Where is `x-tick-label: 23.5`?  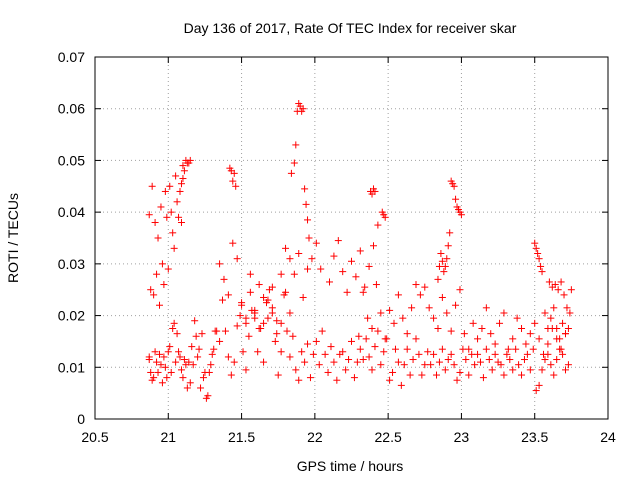
x-tick-label: 23.5 is located at coordinates (534, 437).